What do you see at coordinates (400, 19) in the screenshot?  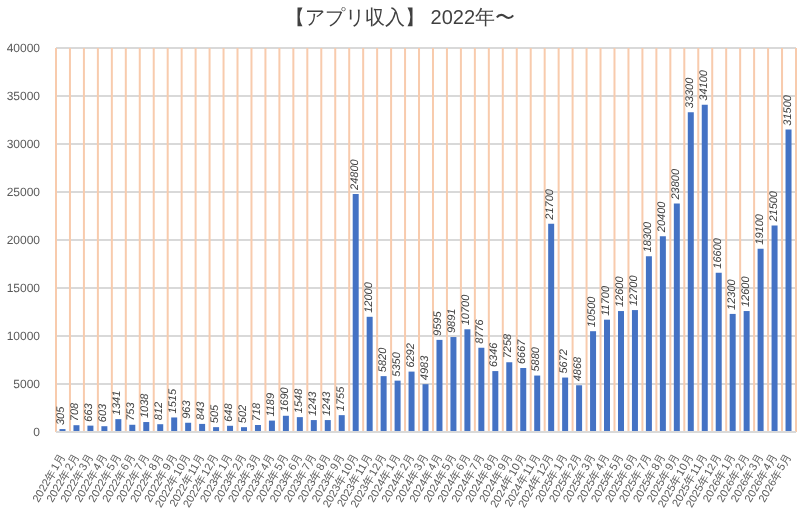 I see `chart-title: 【アプリ収入】 2022年〜` at bounding box center [400, 19].